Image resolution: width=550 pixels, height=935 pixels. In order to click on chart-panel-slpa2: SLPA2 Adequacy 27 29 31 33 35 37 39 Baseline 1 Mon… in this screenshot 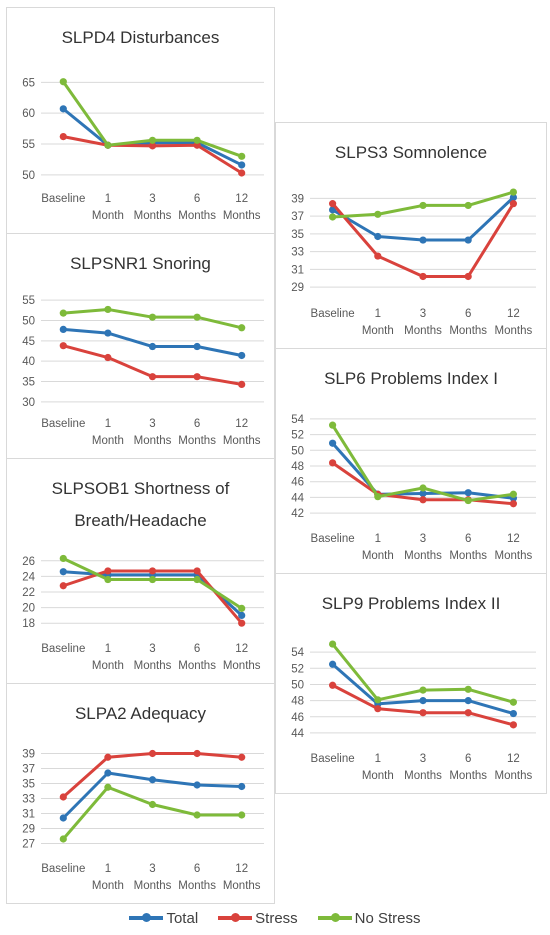, I will do `click(140, 793)`.